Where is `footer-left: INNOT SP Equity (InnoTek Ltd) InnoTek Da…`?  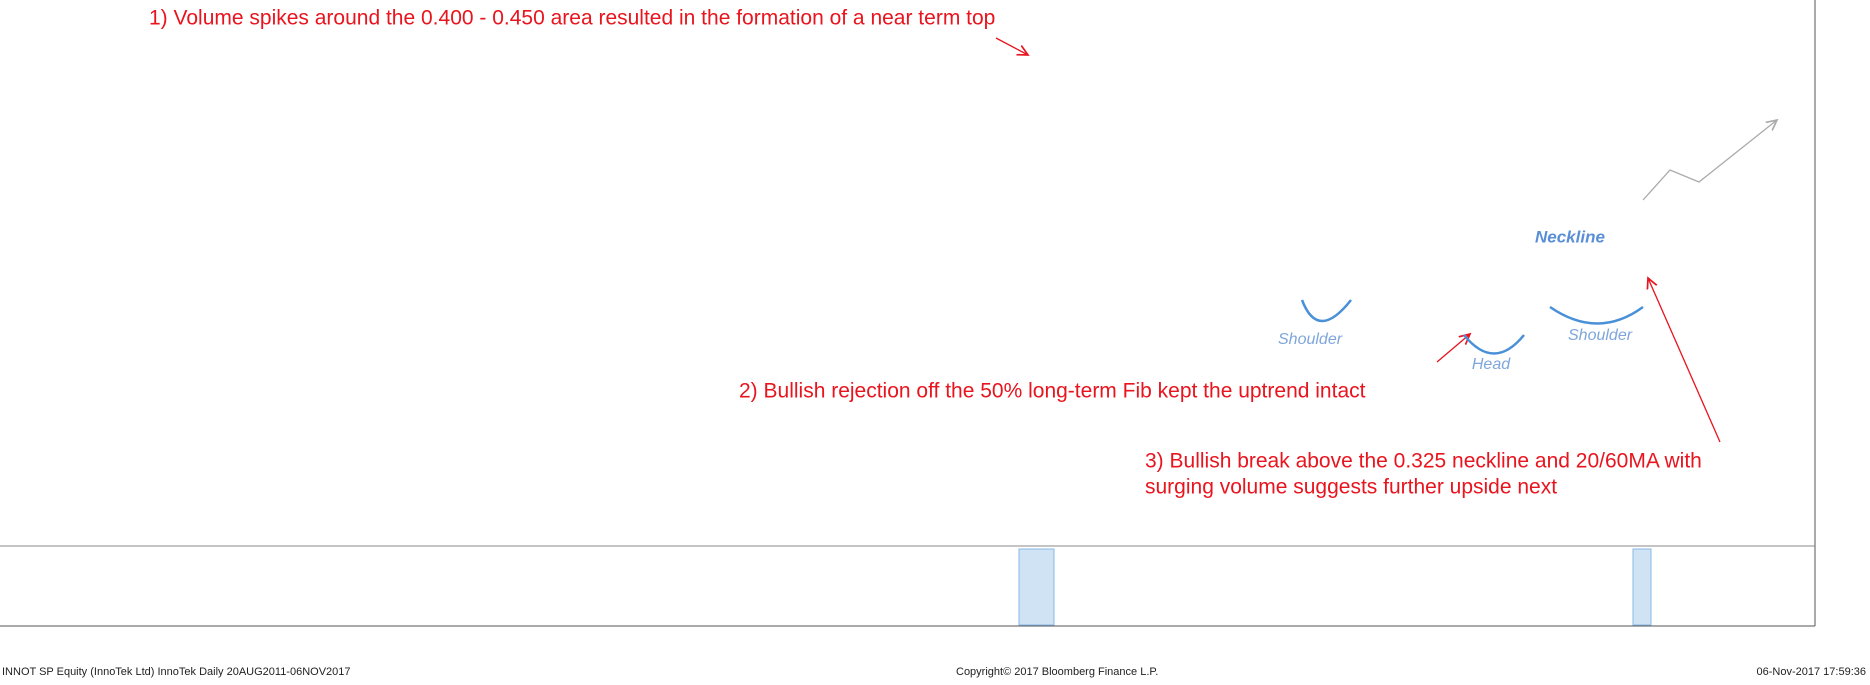 footer-left: INNOT SP Equity (InnoTek Ltd) InnoTek Da… is located at coordinates (176, 672).